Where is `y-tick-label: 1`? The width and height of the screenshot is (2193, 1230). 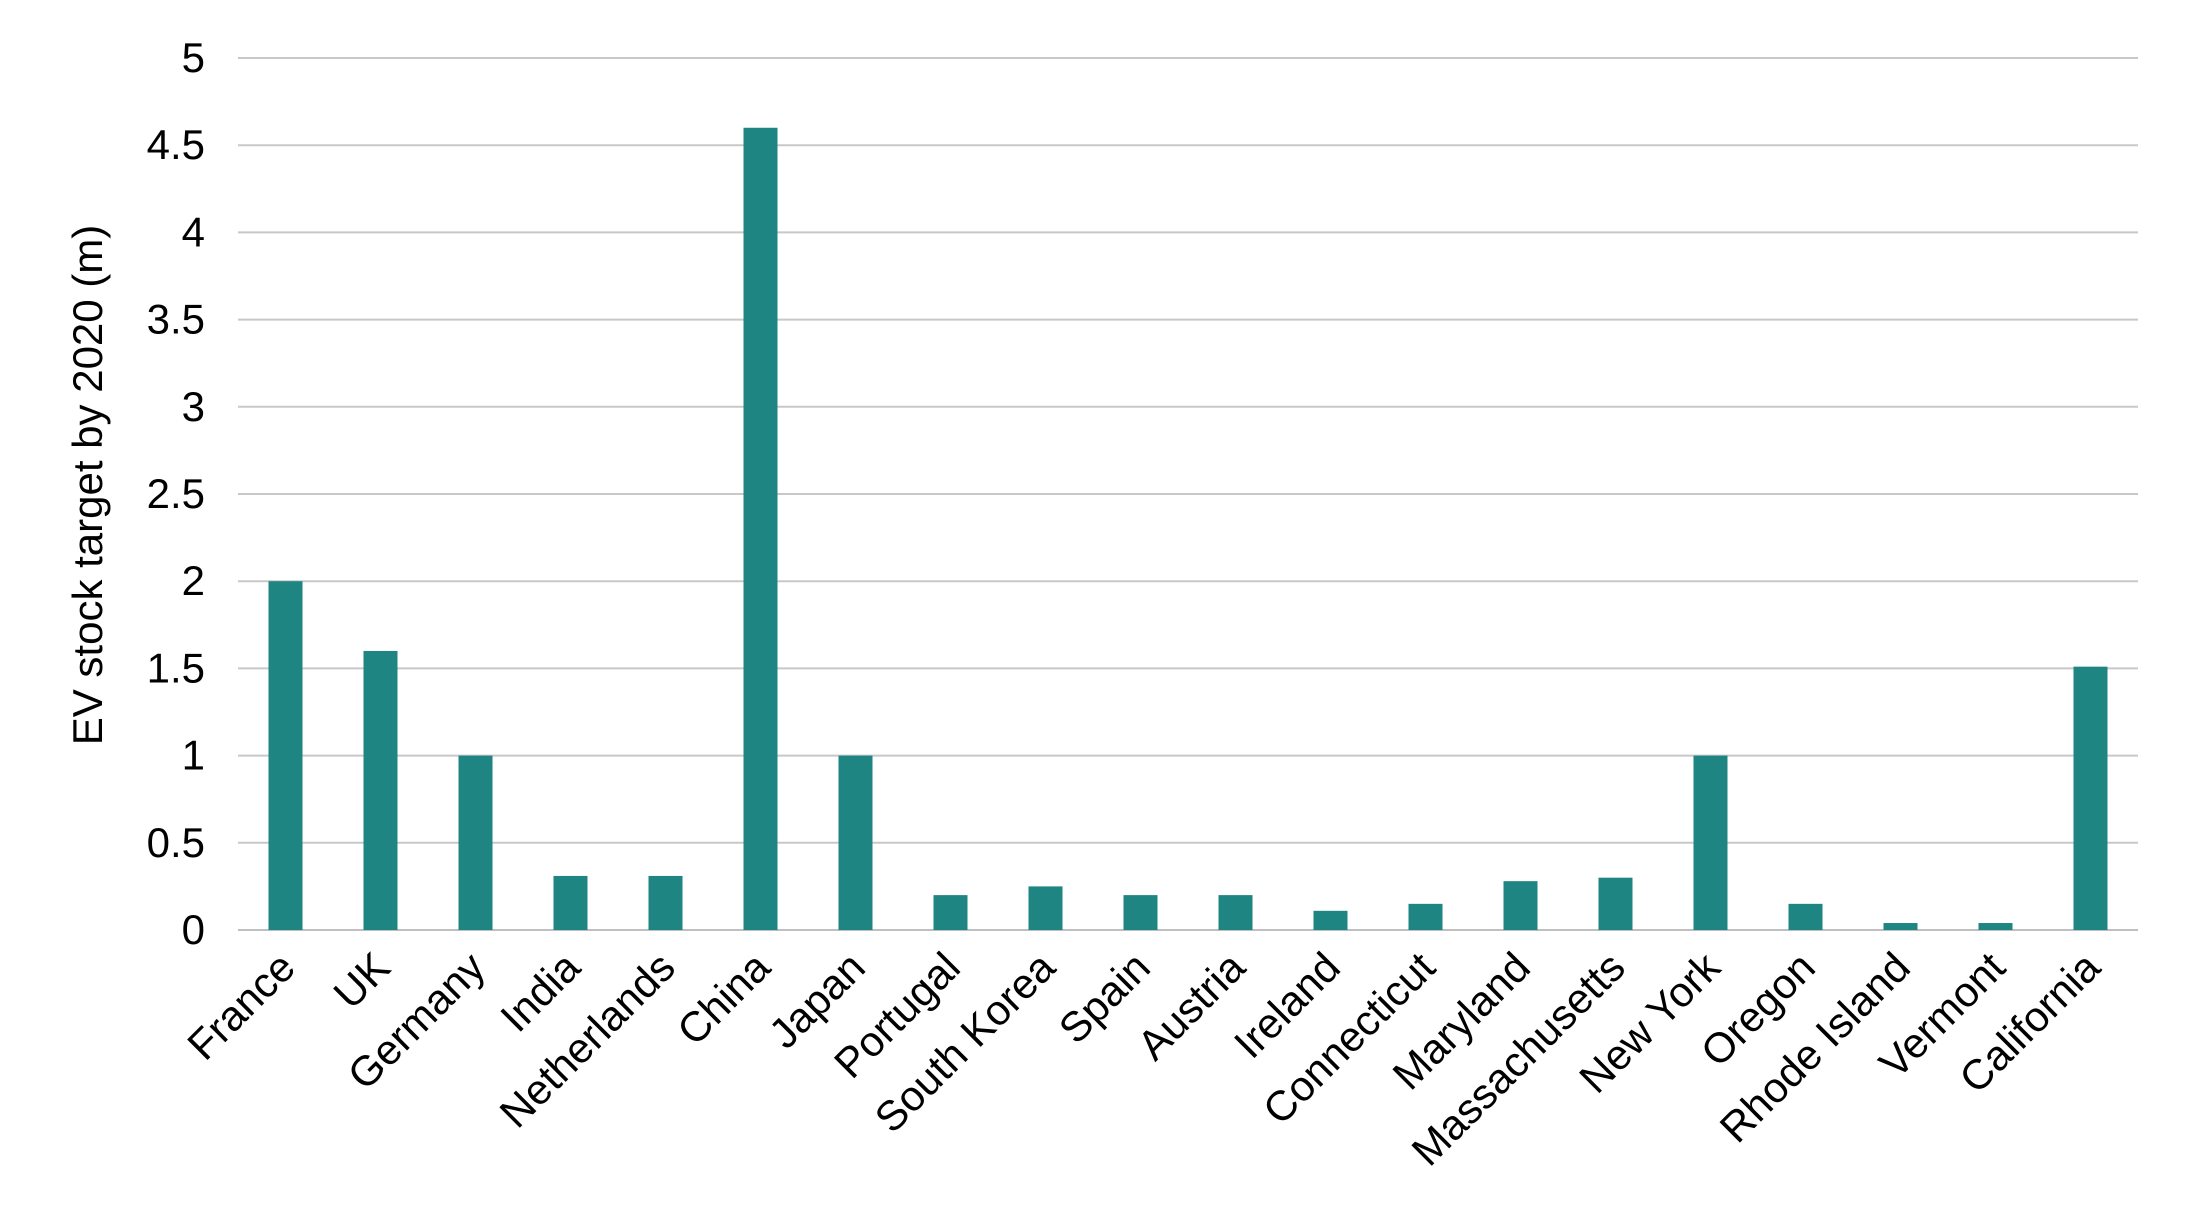 y-tick-label: 1 is located at coordinates (193, 755).